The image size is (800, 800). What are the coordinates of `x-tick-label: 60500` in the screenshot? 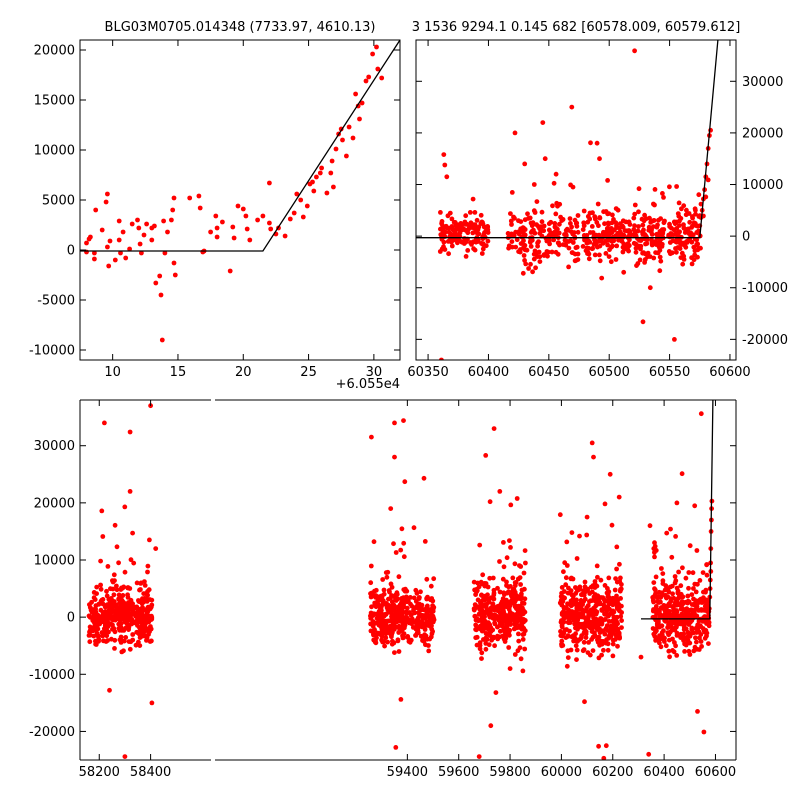 It's located at (609, 372).